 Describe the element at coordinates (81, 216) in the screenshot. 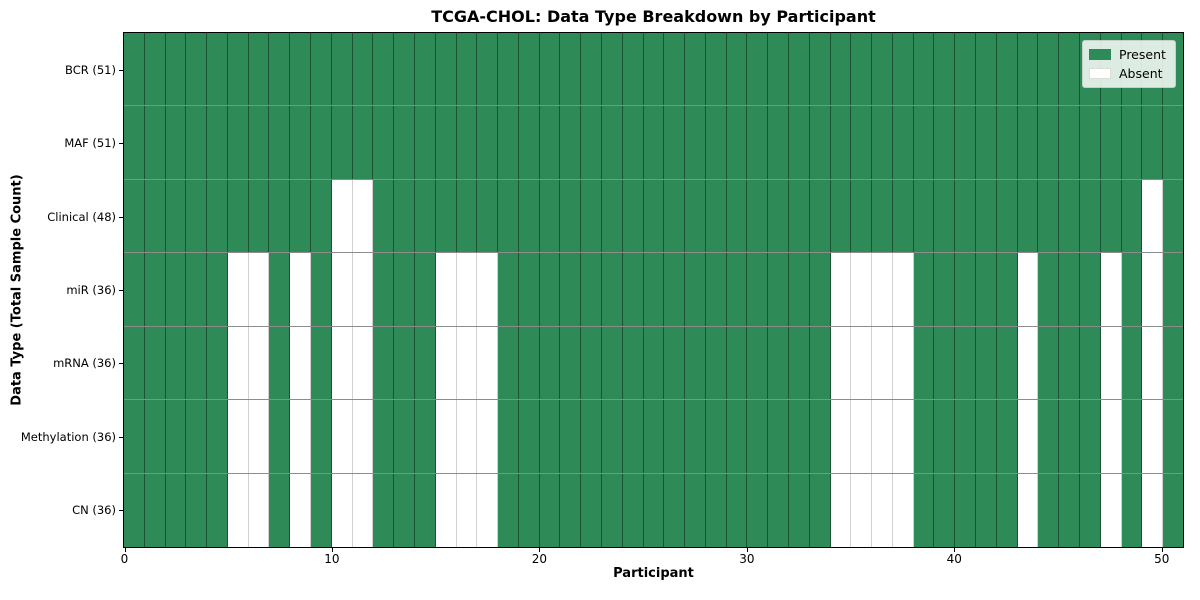

I see `y-tick-label-clinical: Clinical (48)` at that location.